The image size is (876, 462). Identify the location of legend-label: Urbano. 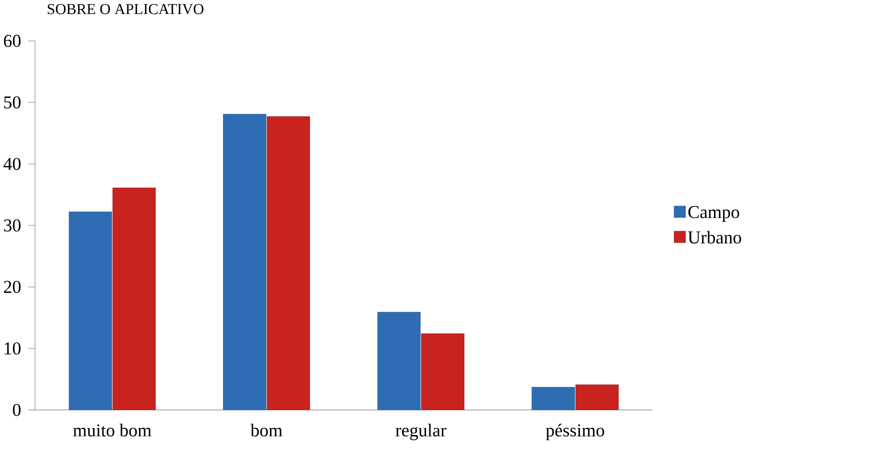
(715, 237).